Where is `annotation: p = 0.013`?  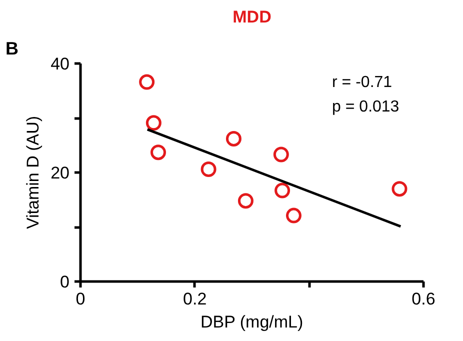 annotation: p = 0.013 is located at coordinates (366, 107).